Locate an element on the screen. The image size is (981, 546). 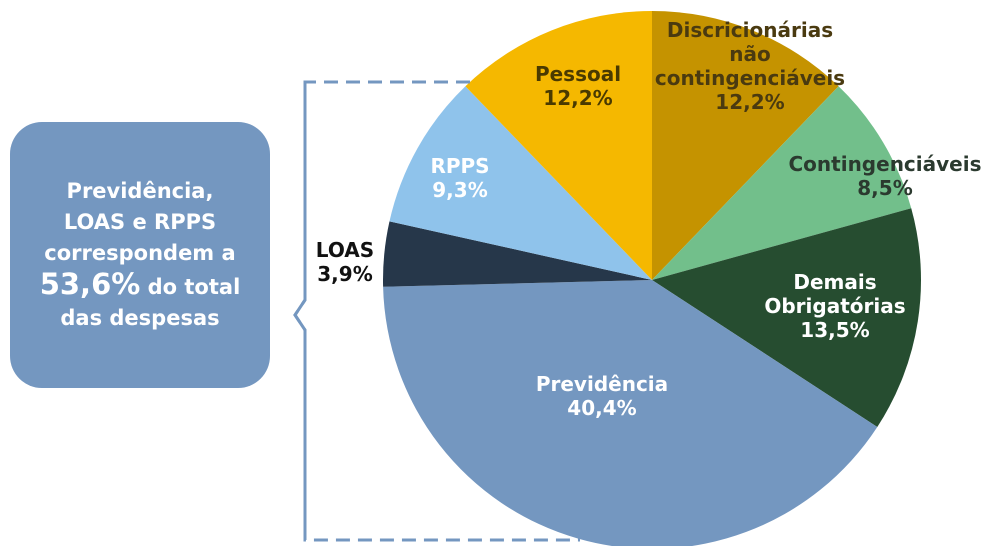
slice-label: Previdência 40,4% is located at coordinates (602, 396).